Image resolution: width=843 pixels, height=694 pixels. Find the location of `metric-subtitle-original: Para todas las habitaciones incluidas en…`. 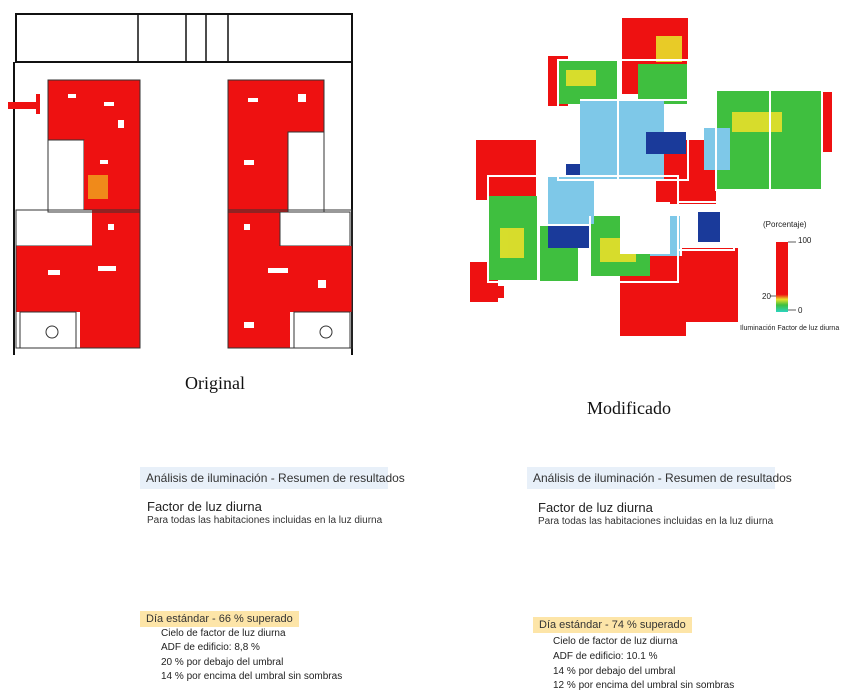

metric-subtitle-original: Para todas las habitaciones incluidas en… is located at coordinates (265, 520).